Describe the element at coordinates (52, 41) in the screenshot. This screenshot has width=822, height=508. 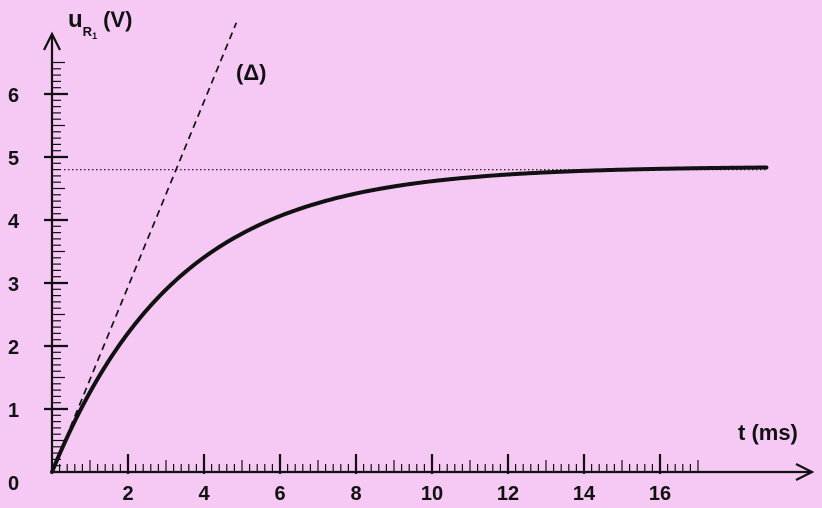
I see `y-axis-arrow` at that location.